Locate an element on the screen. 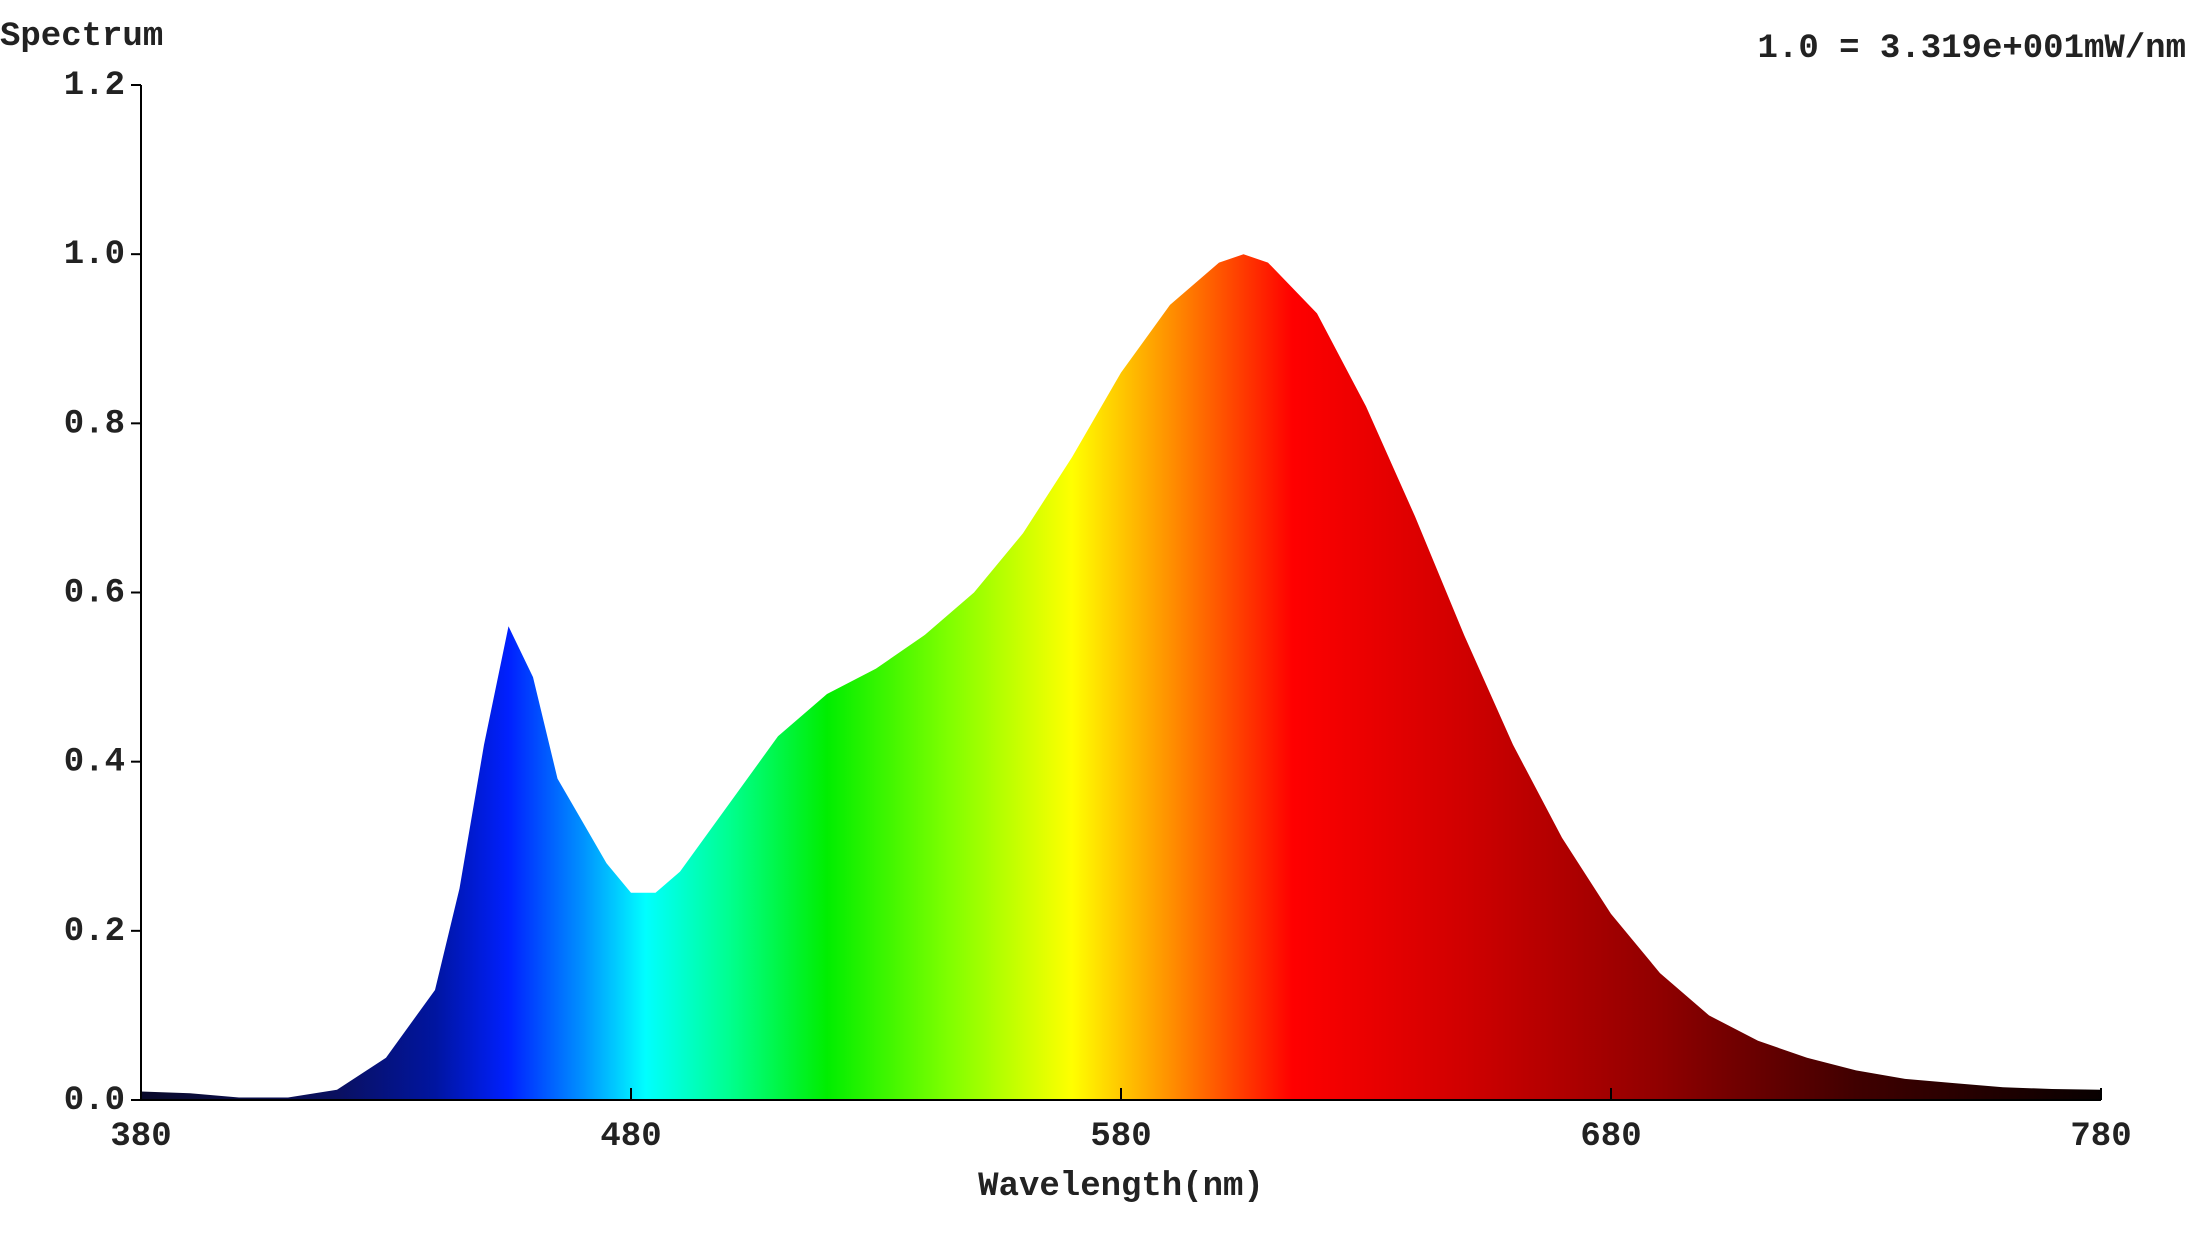  y-tick-label: 0.0 is located at coordinates (94, 1101).